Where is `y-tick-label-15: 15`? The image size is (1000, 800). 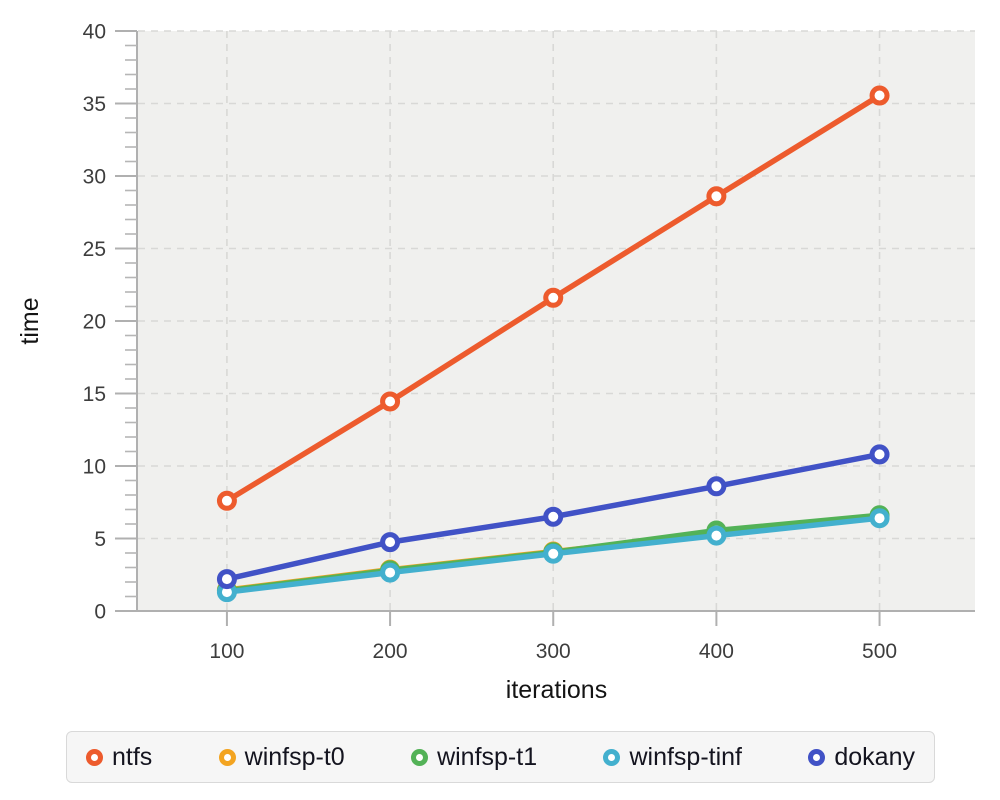 y-tick-label-15: 15 is located at coordinates (94, 394).